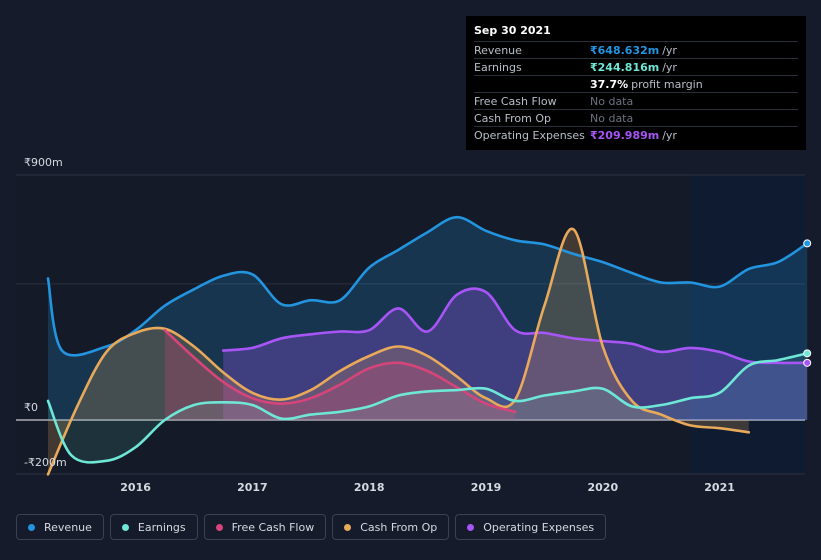  Describe the element at coordinates (161, 527) in the screenshot. I see `legend-label: Earnings` at that location.